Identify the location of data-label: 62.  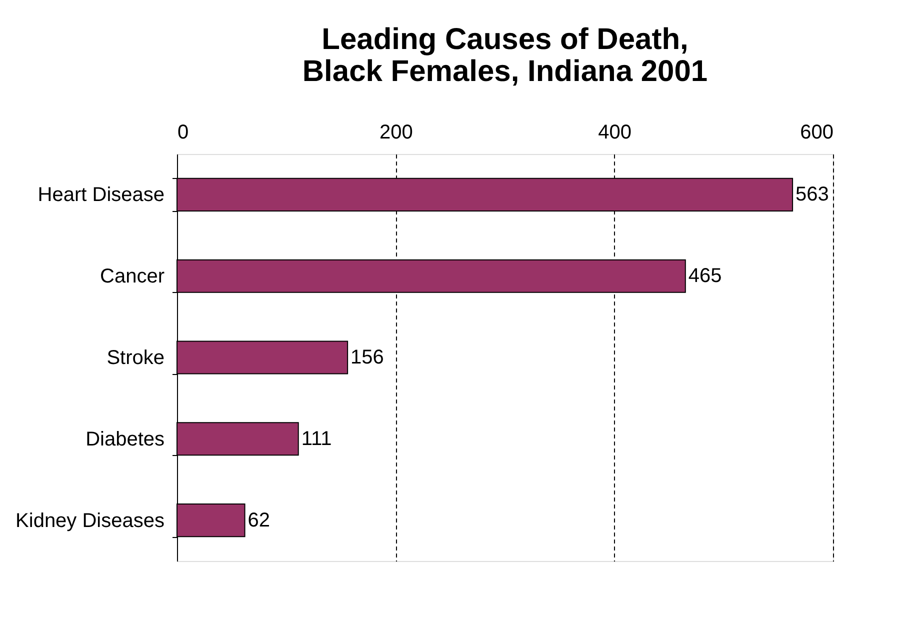
(259, 520).